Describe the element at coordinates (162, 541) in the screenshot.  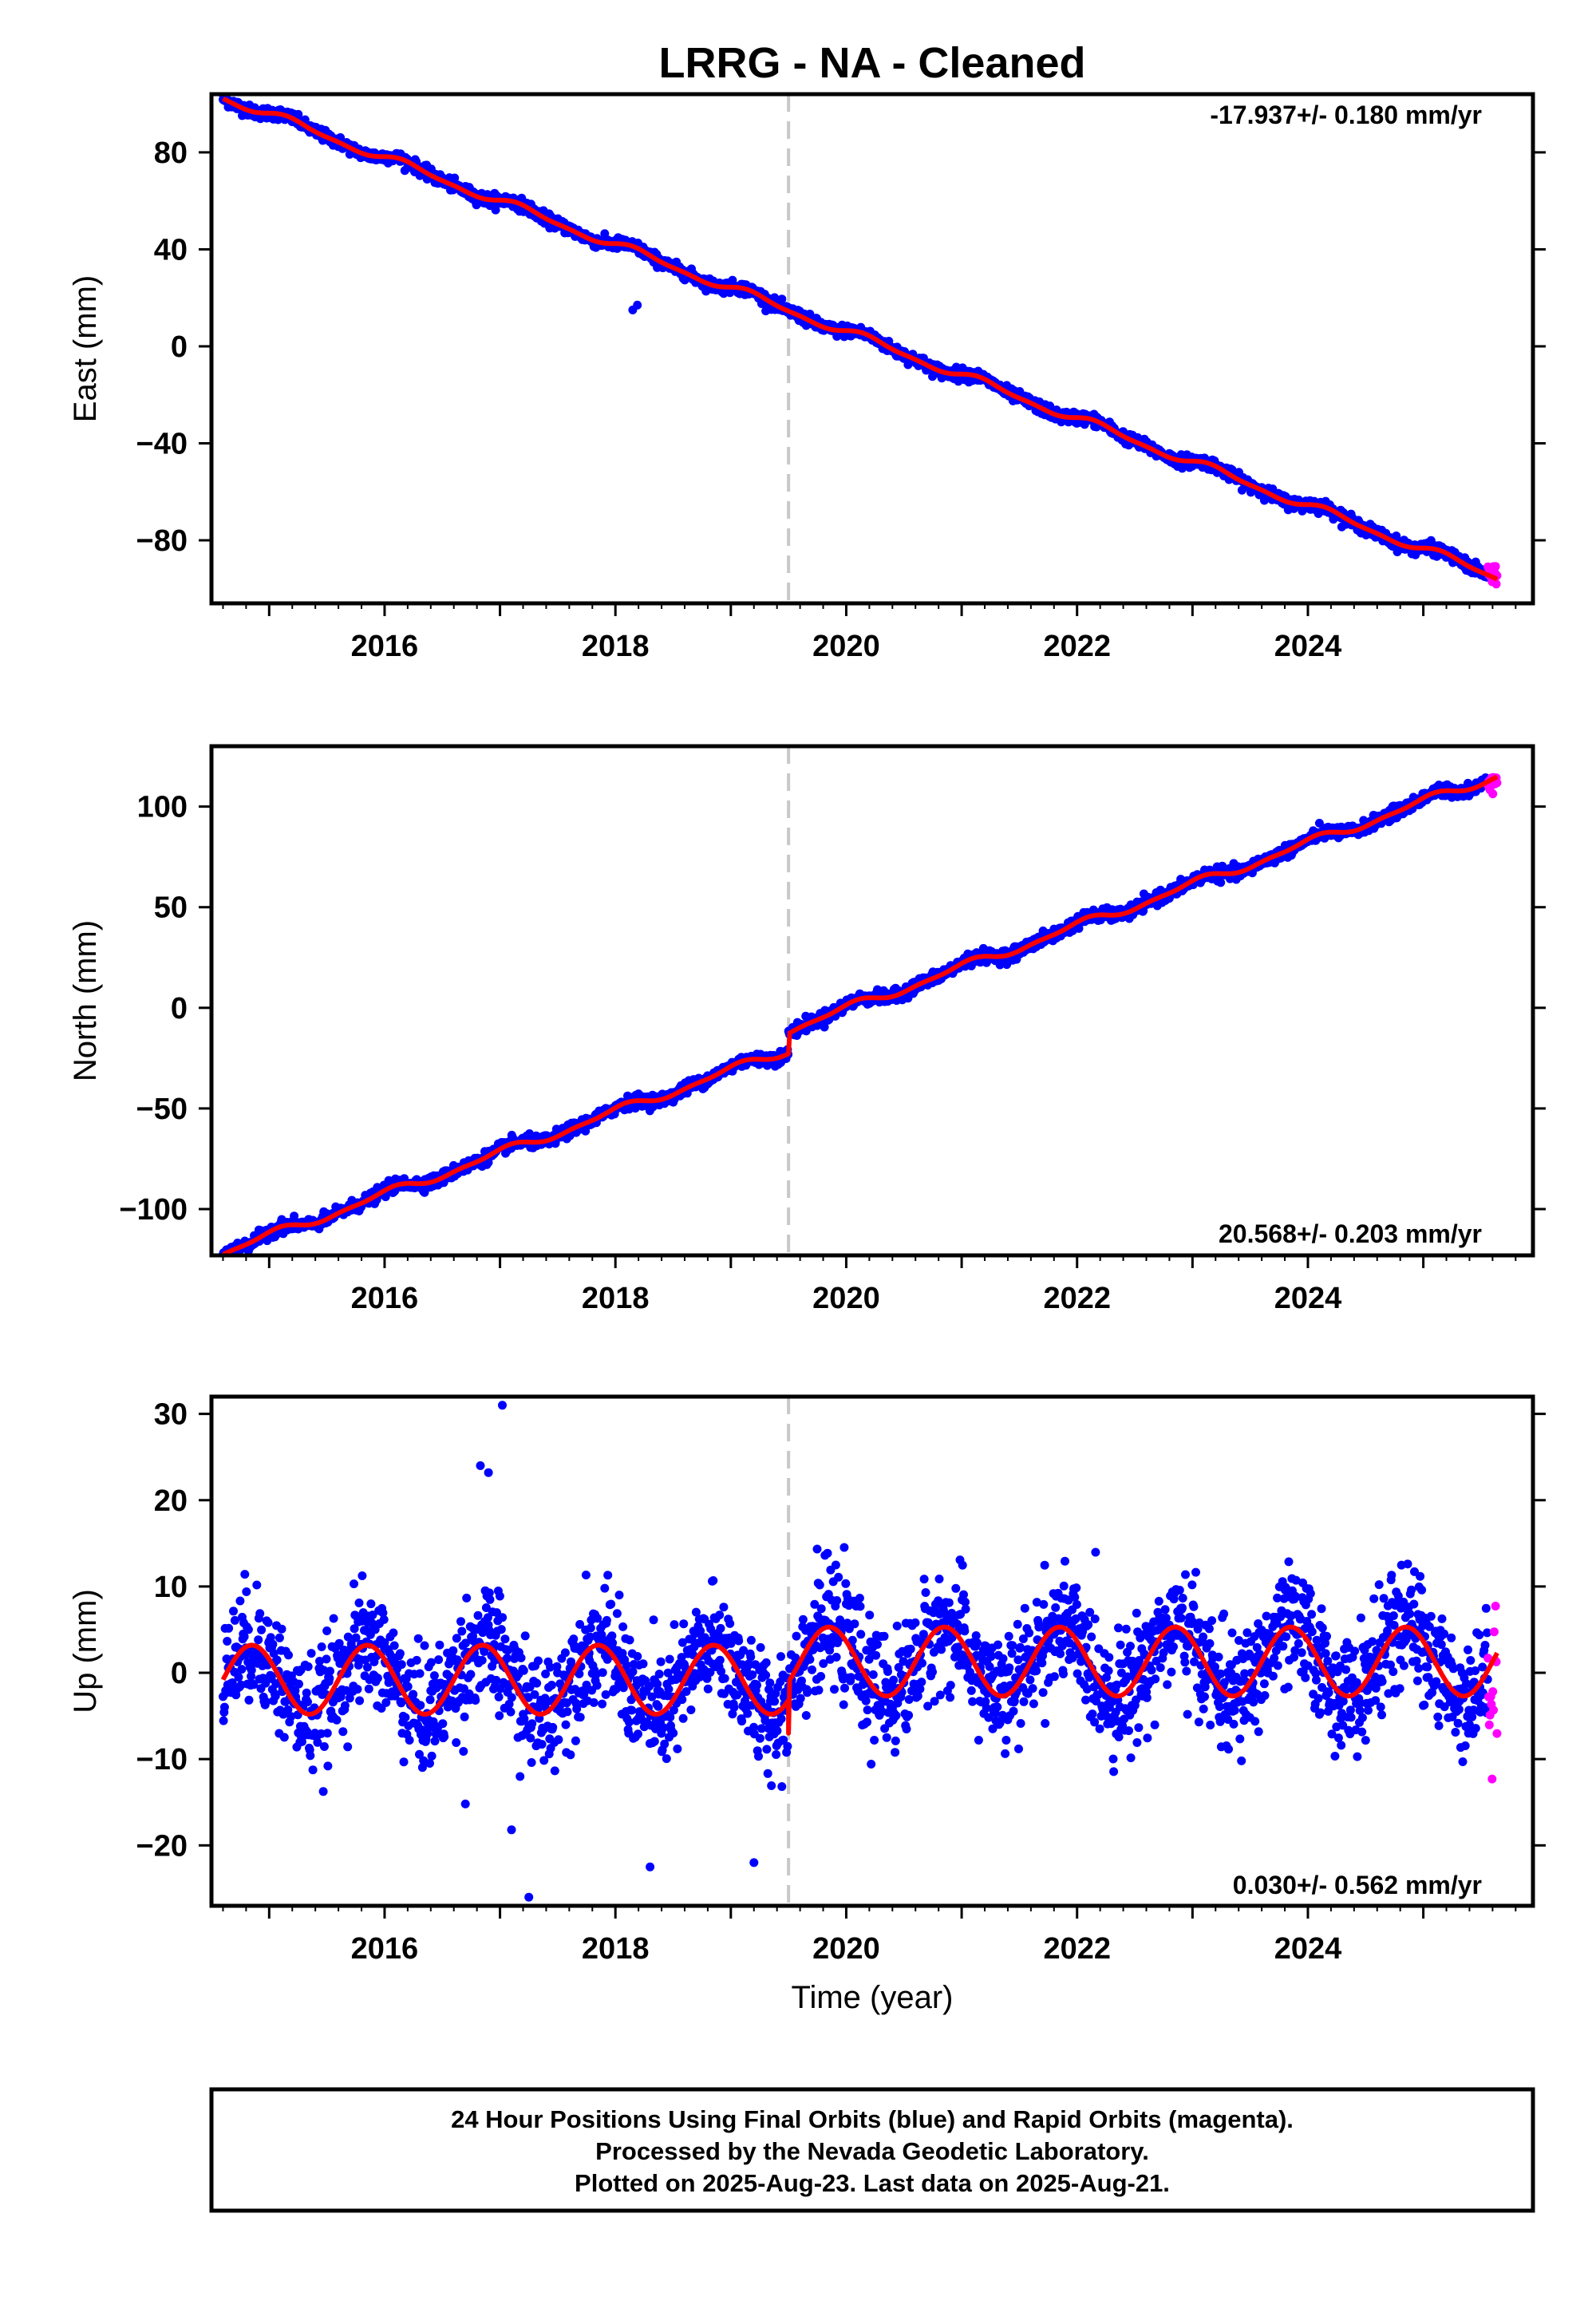
I see `east-ytick-label: −80` at that location.